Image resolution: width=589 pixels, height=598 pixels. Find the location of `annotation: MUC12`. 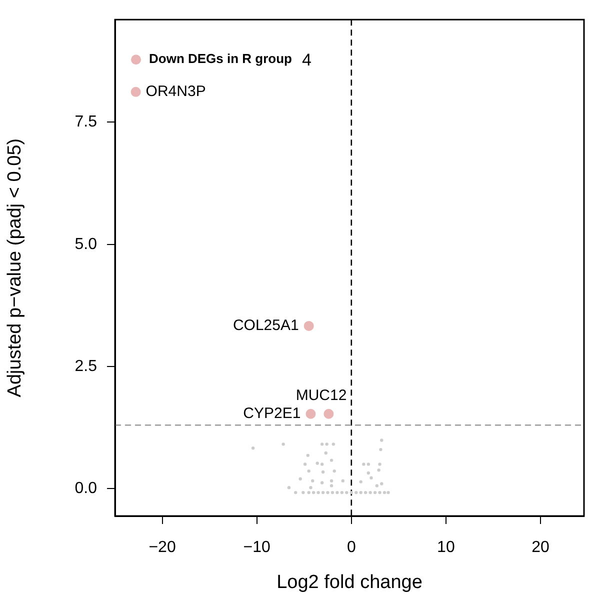

annotation: MUC12 is located at coordinates (321, 395).